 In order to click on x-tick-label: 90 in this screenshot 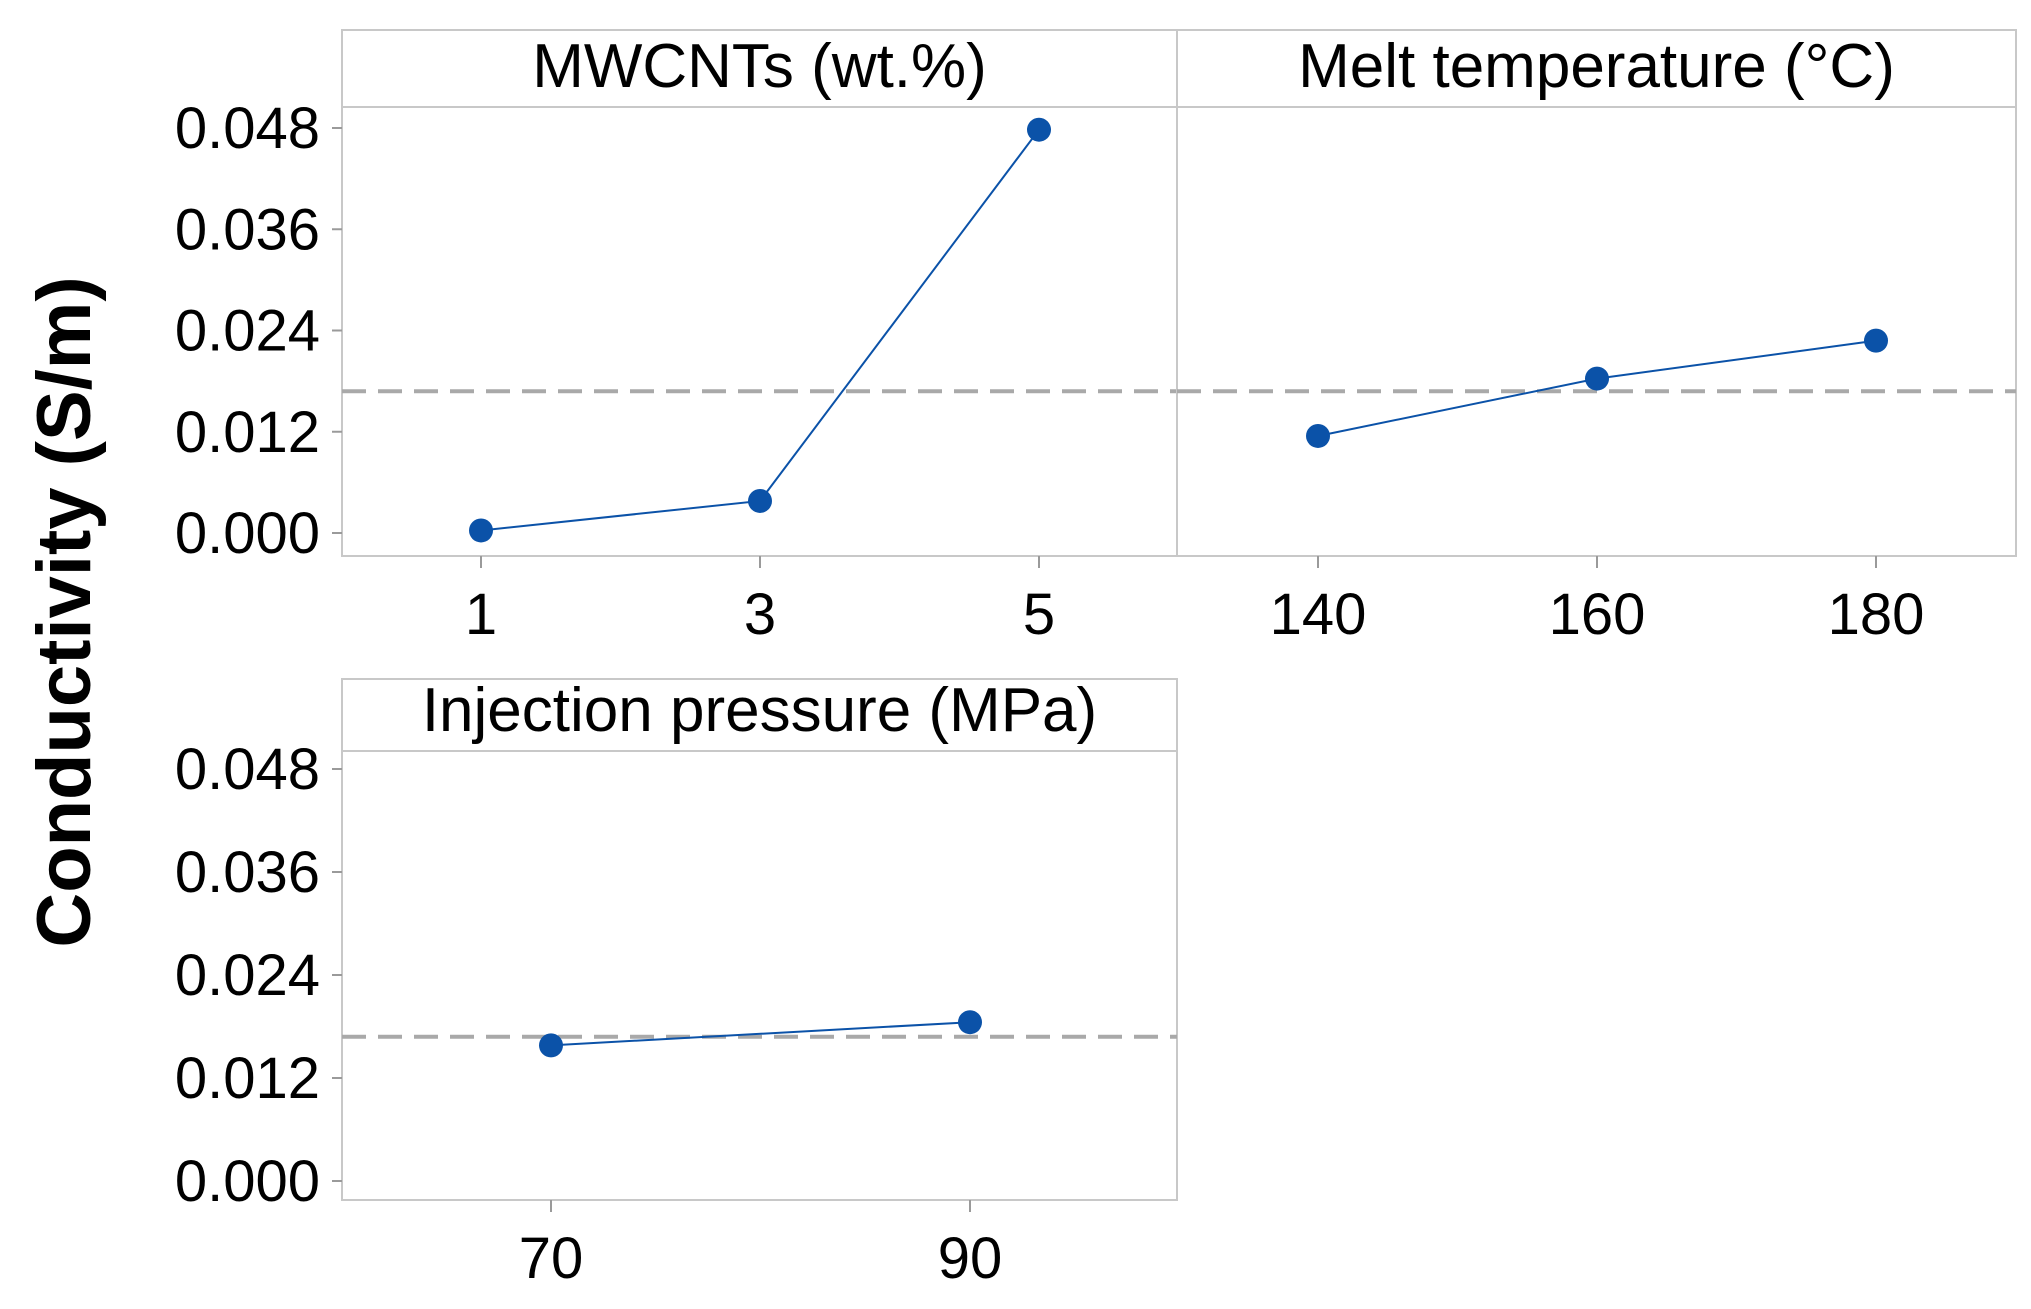, I will do `click(970, 1258)`.